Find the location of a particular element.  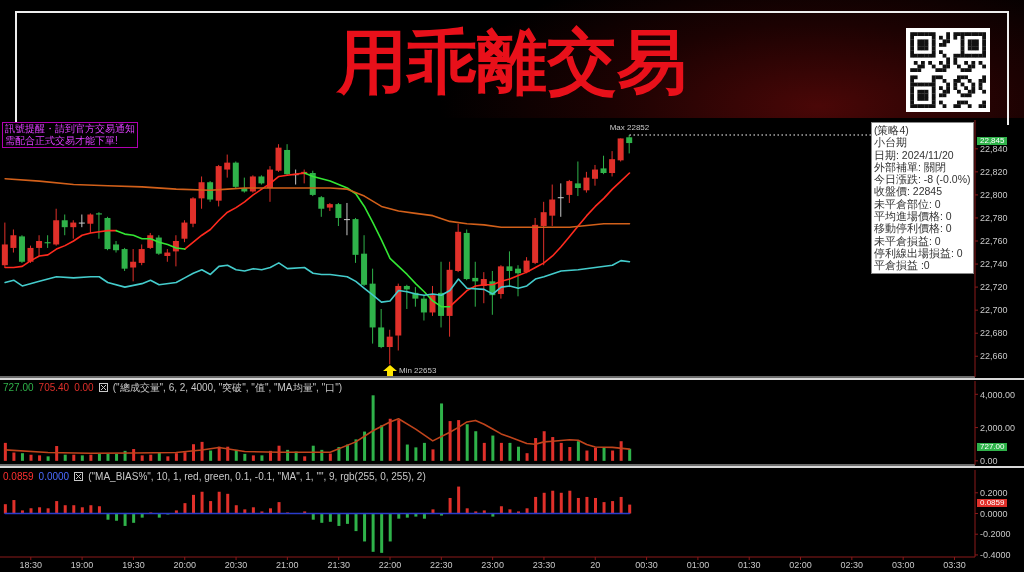

annotation: 需配合正式交易才能下單! is located at coordinates (62, 141).